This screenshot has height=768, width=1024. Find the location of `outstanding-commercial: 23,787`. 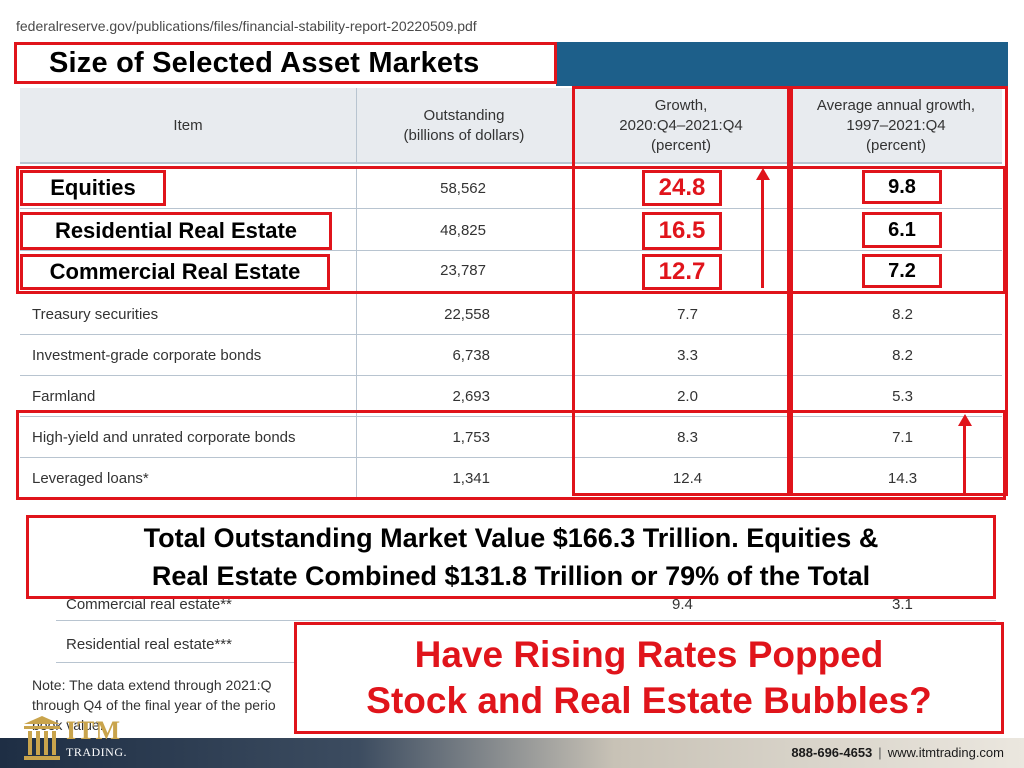

outstanding-commercial: 23,787 is located at coordinates (463, 270).